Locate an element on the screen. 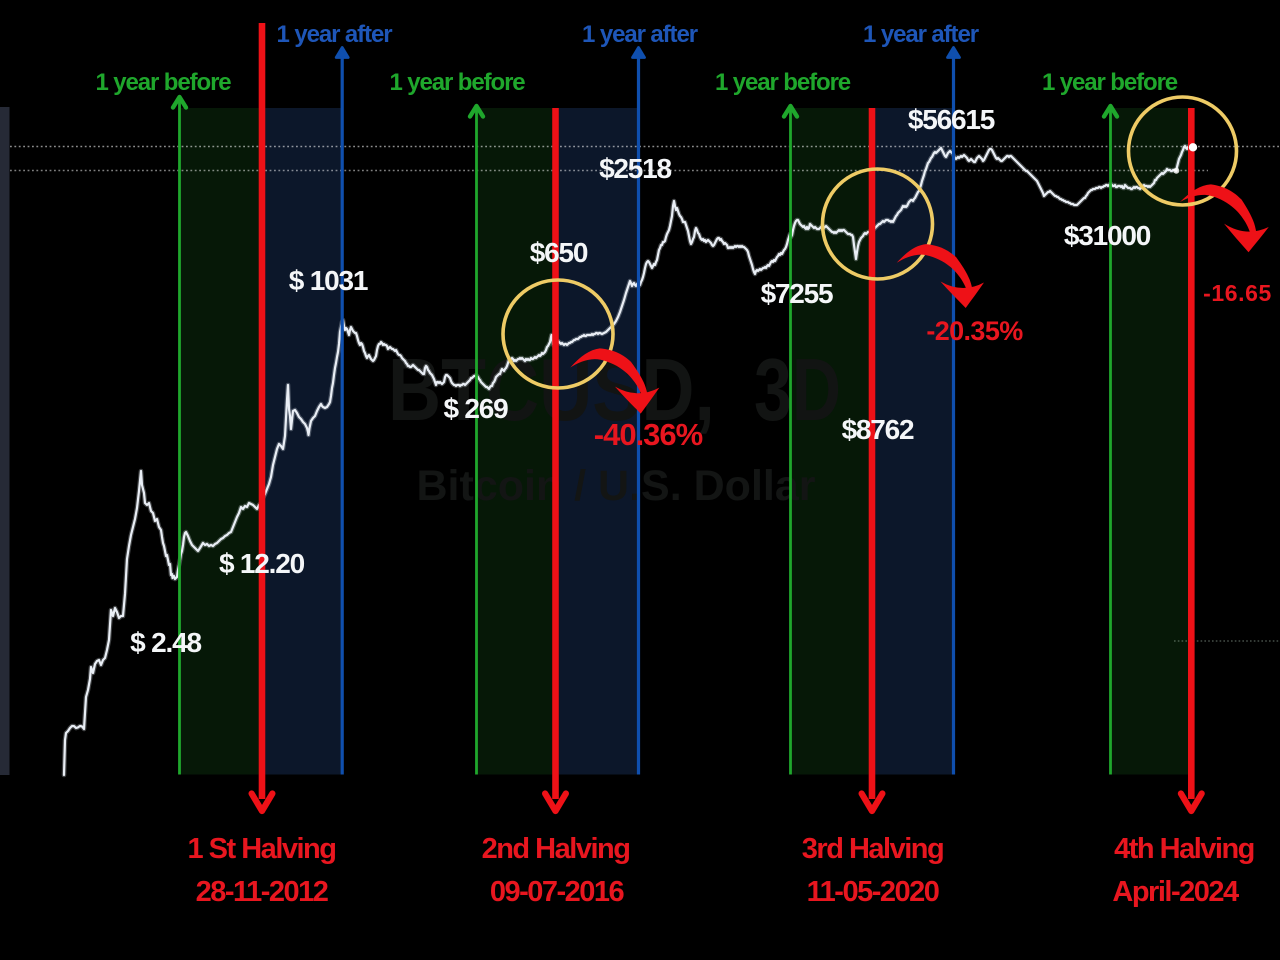 The height and width of the screenshot is (960, 1280). svg-text: Bitcoin / U.S. Dollar is located at coordinates (616, 486).